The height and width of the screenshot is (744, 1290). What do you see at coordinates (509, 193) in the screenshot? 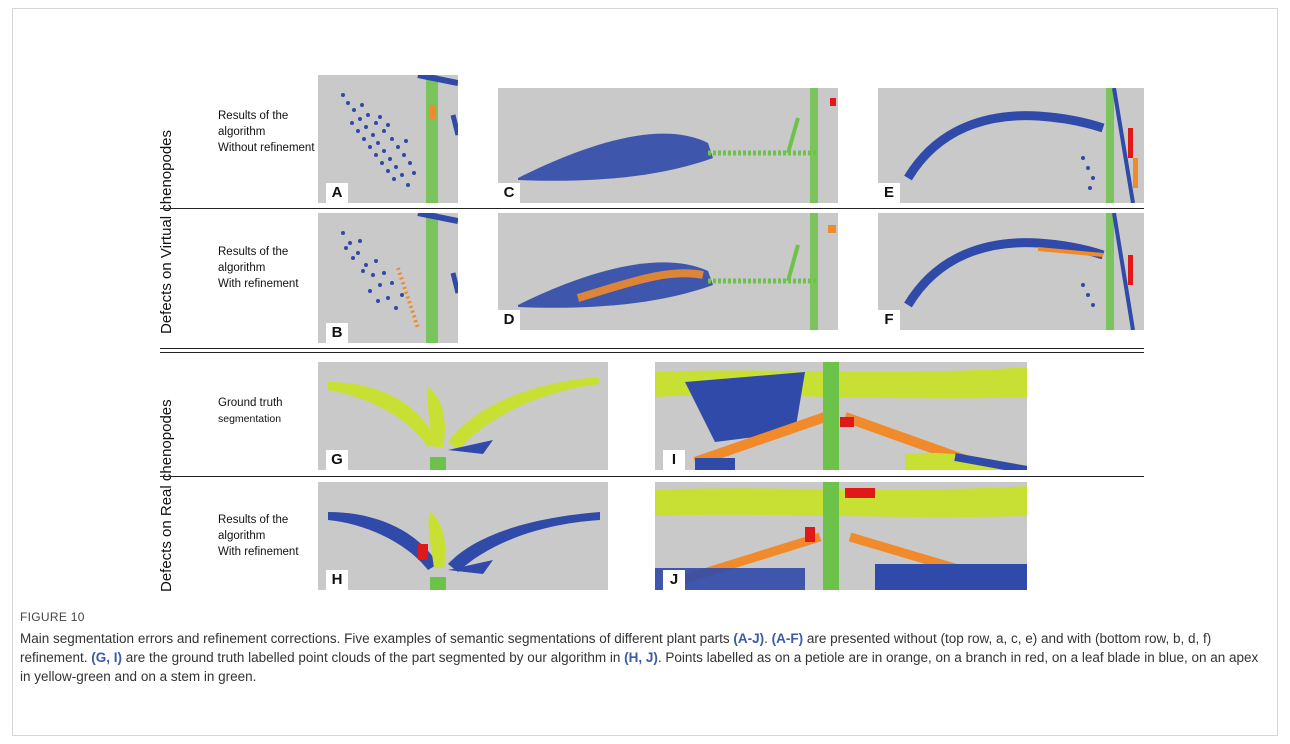
I see `panel-label-c: C` at bounding box center [509, 193].